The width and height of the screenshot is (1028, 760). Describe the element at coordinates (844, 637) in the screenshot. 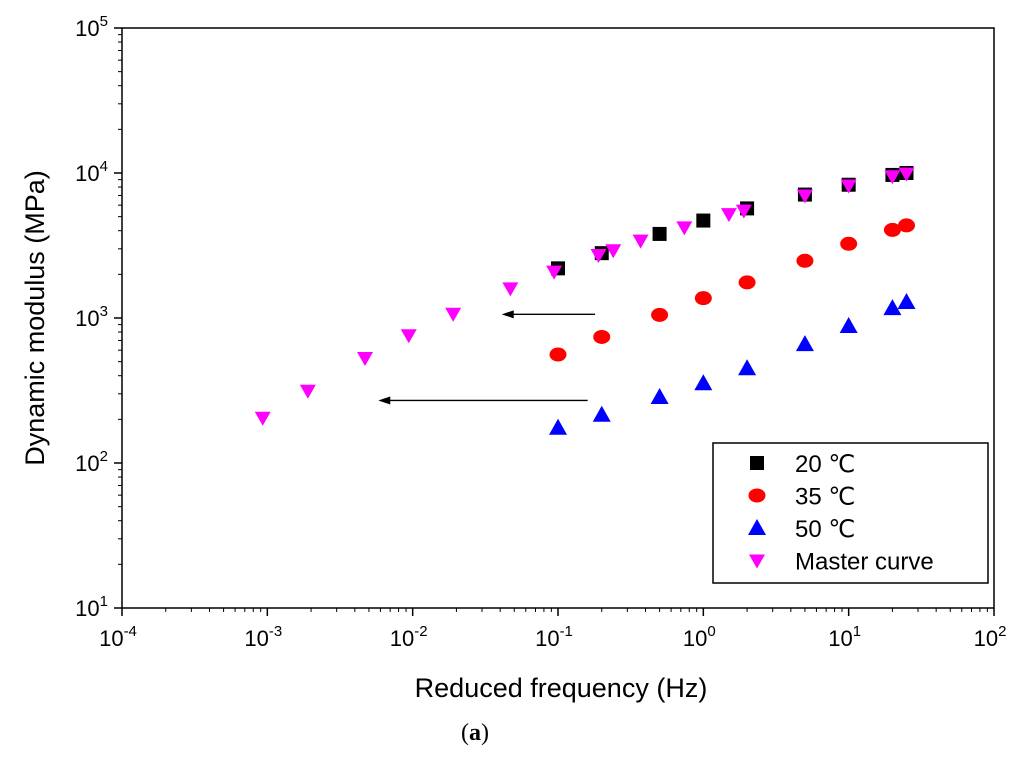

I see `x-tick-label: 10¹` at that location.